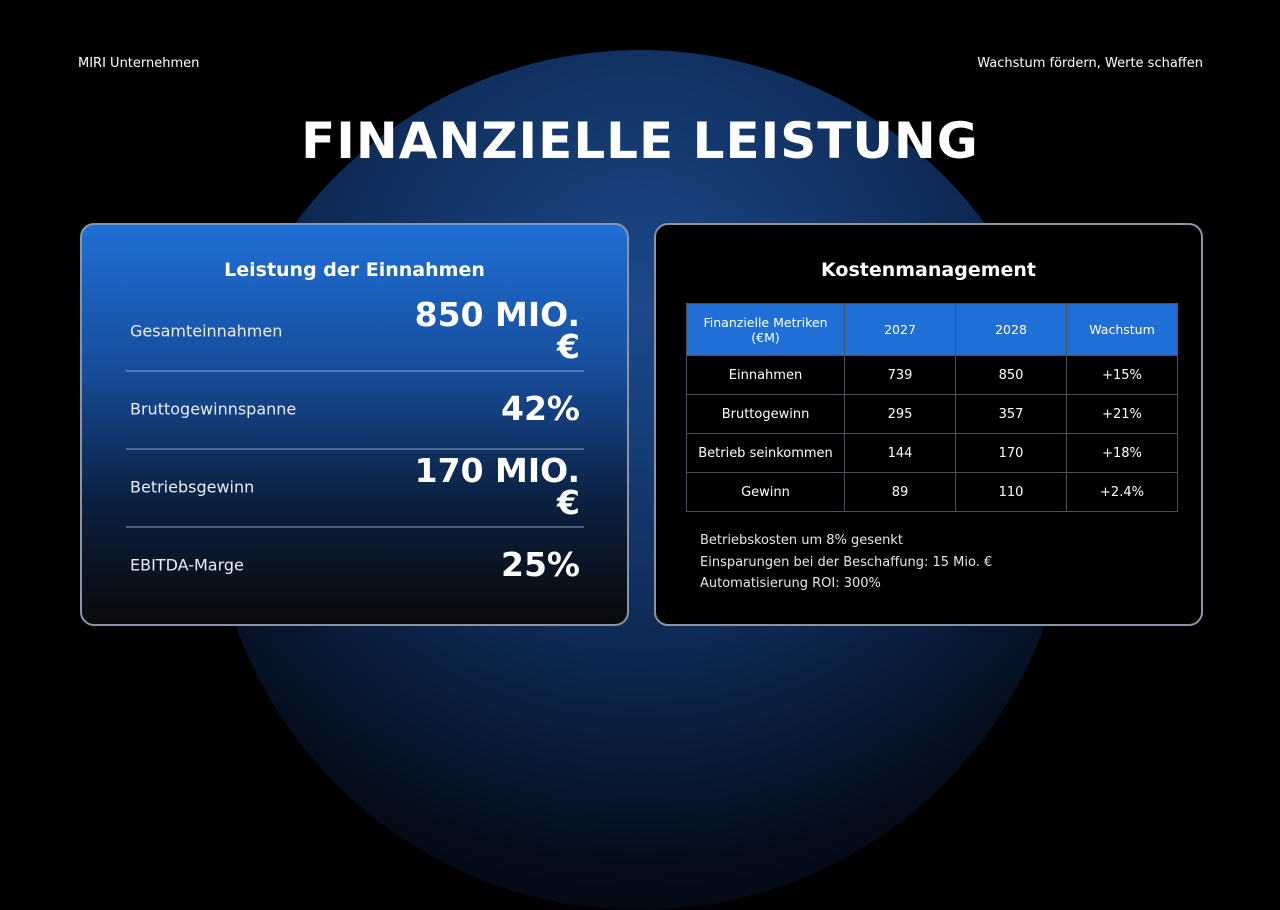  I want to click on table-cell: +2.4%, so click(1122, 492).